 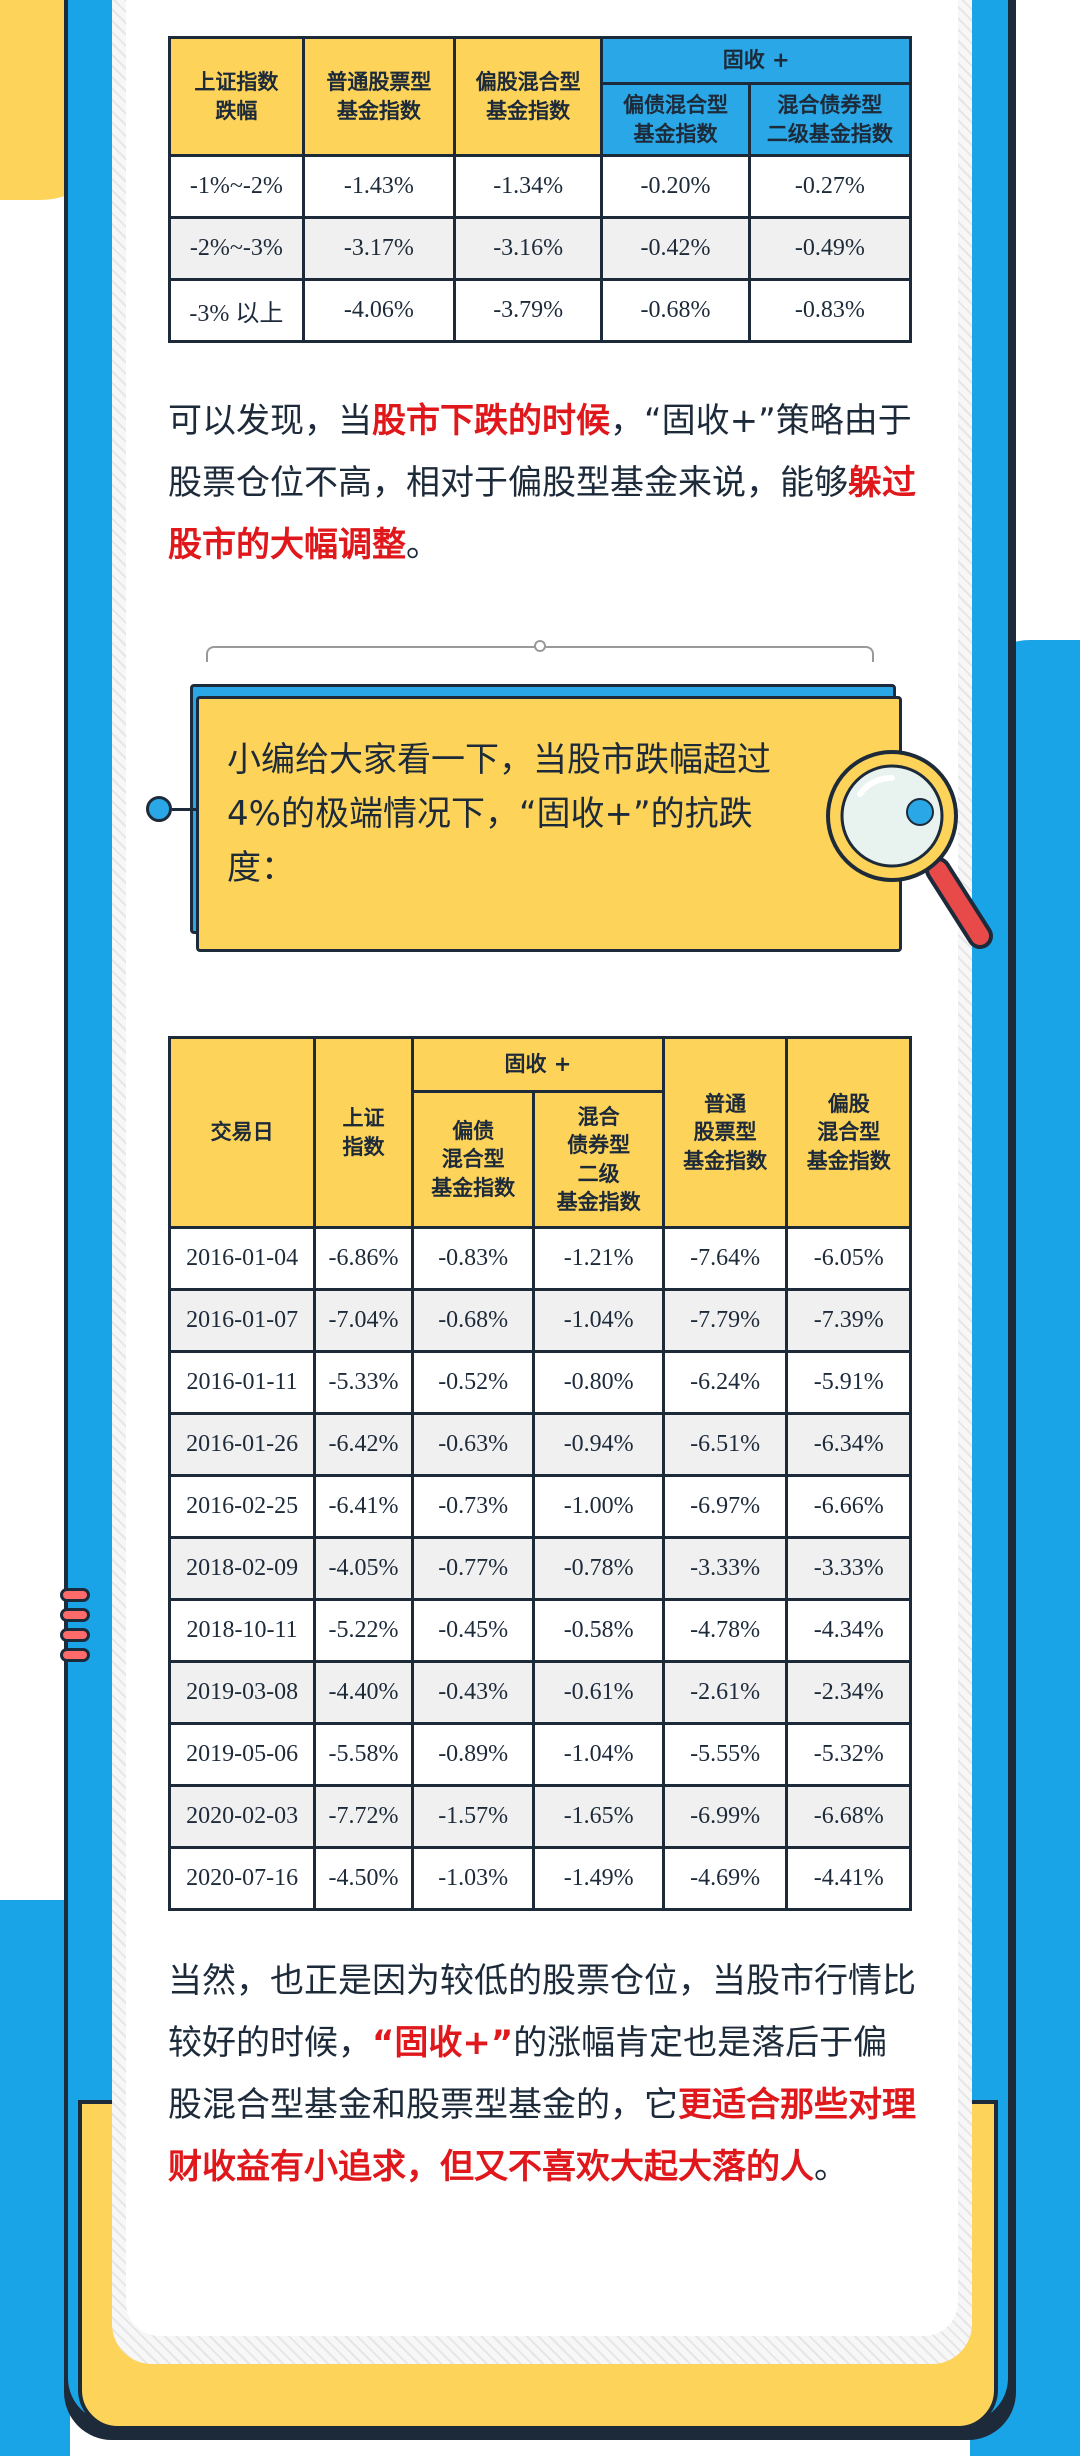 What do you see at coordinates (909, 849) in the screenshot?
I see `magnifier-icon` at bounding box center [909, 849].